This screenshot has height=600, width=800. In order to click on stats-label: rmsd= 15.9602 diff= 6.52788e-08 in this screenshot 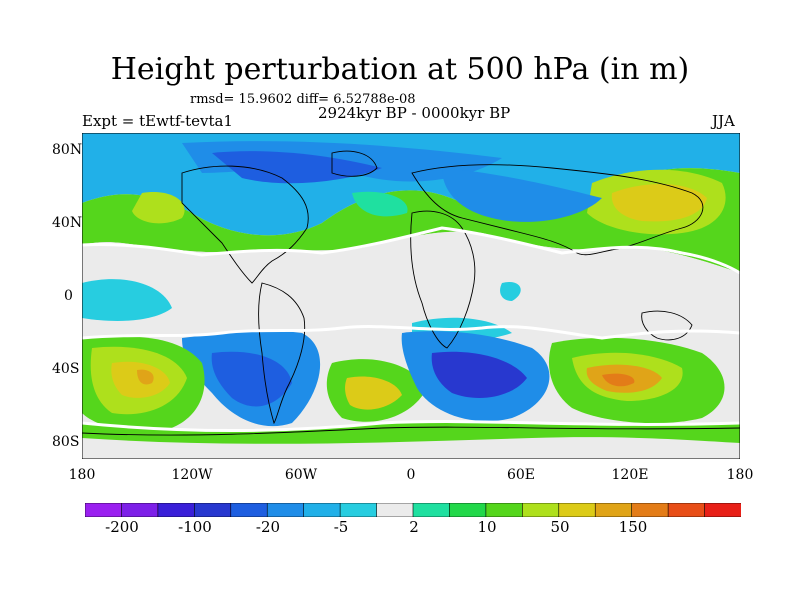, I will do `click(303, 99)`.